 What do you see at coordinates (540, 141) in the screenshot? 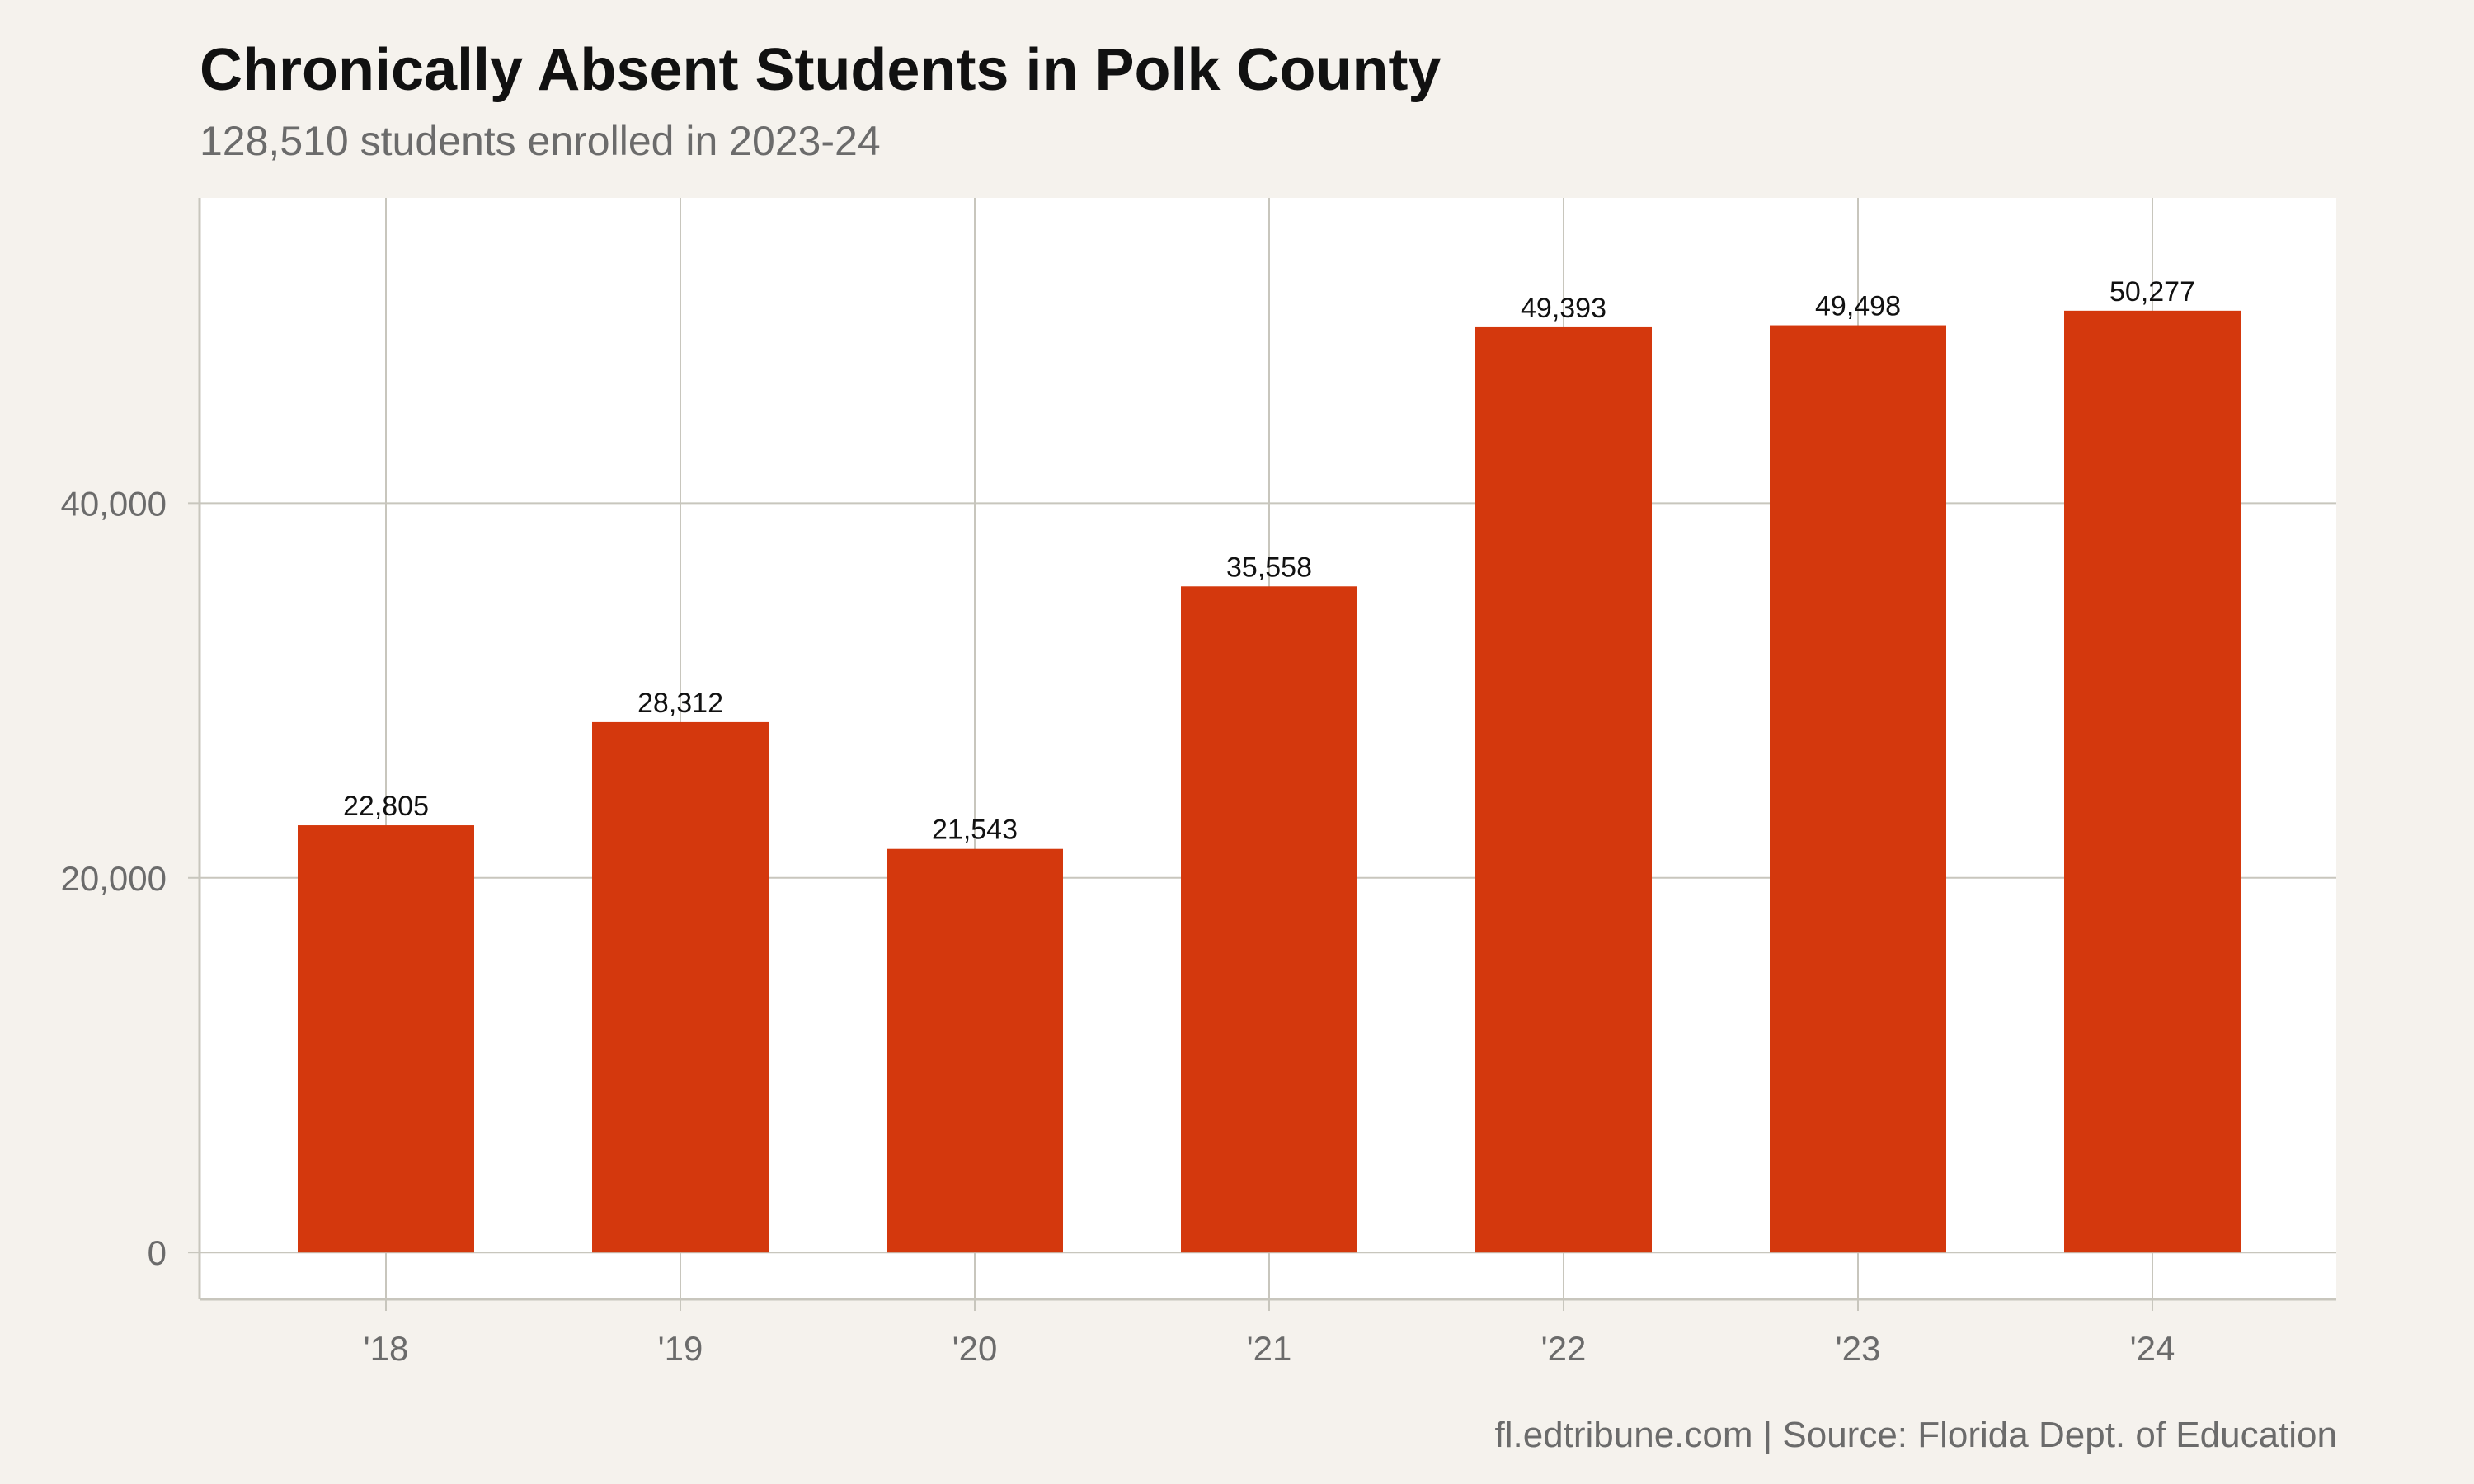
I see `chart-subtitle: 128,510 students enrolled in 2023-24` at bounding box center [540, 141].